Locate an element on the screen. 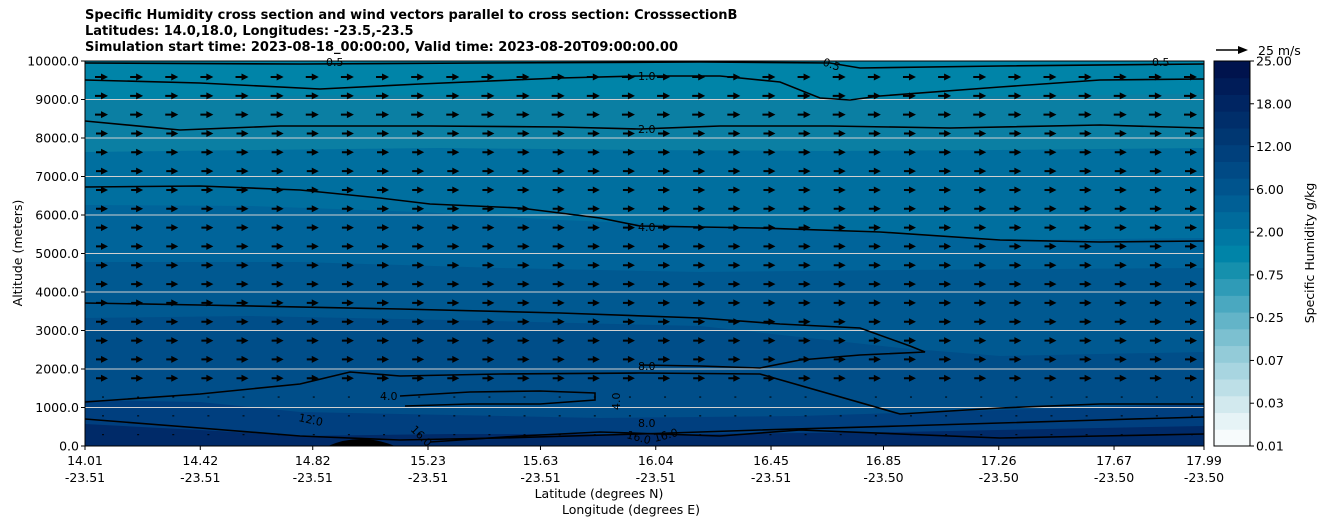 The width and height of the screenshot is (1326, 526). x-tick-label-longitude: -23.51 is located at coordinates (200, 477).